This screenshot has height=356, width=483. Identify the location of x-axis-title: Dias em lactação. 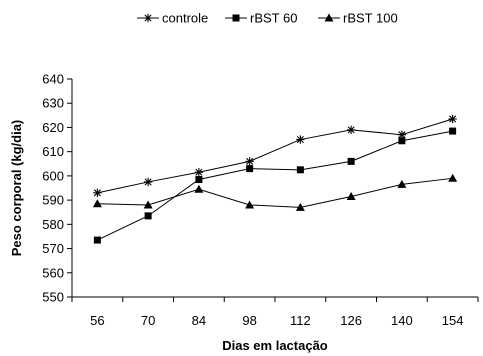
(275, 345).